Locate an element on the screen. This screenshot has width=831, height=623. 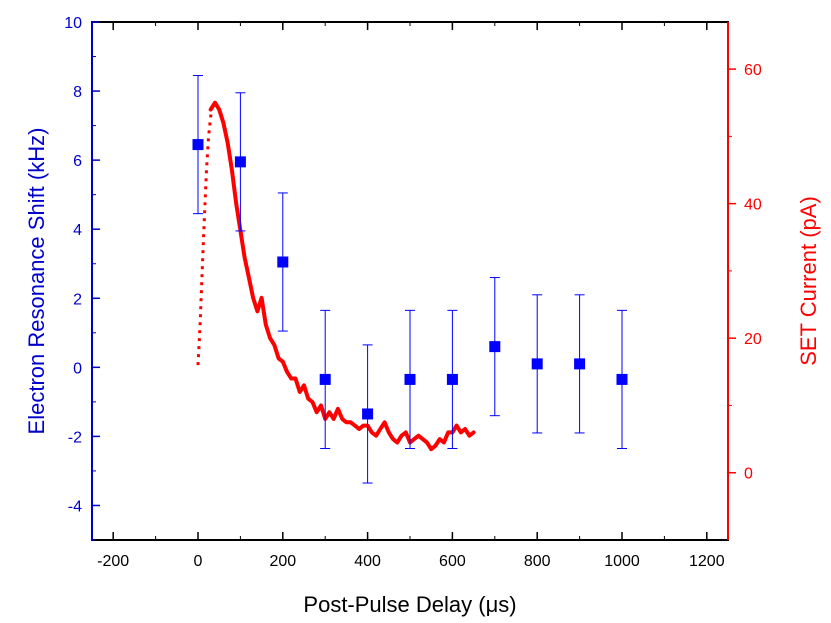
x-axis-label: Post-Pulse Delay (μs) is located at coordinates (409, 604).